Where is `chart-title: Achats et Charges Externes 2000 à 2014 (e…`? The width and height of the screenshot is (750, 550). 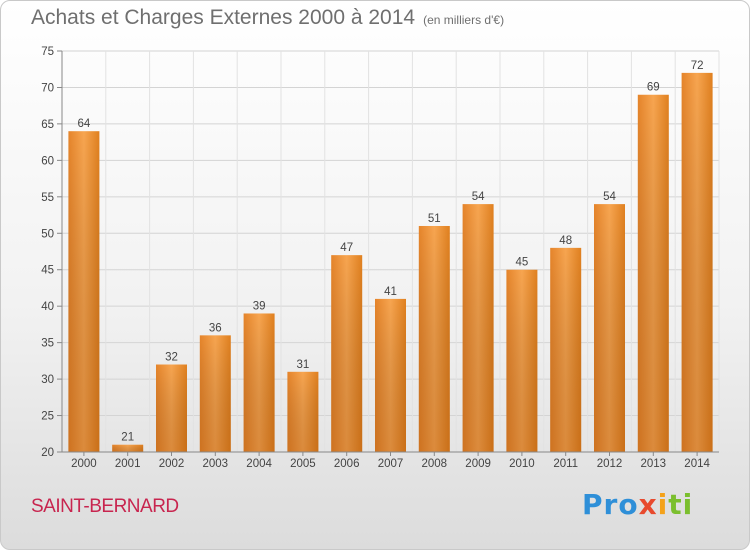
chart-title: Achats et Charges Externes 2000 à 2014 (e… is located at coordinates (267, 18).